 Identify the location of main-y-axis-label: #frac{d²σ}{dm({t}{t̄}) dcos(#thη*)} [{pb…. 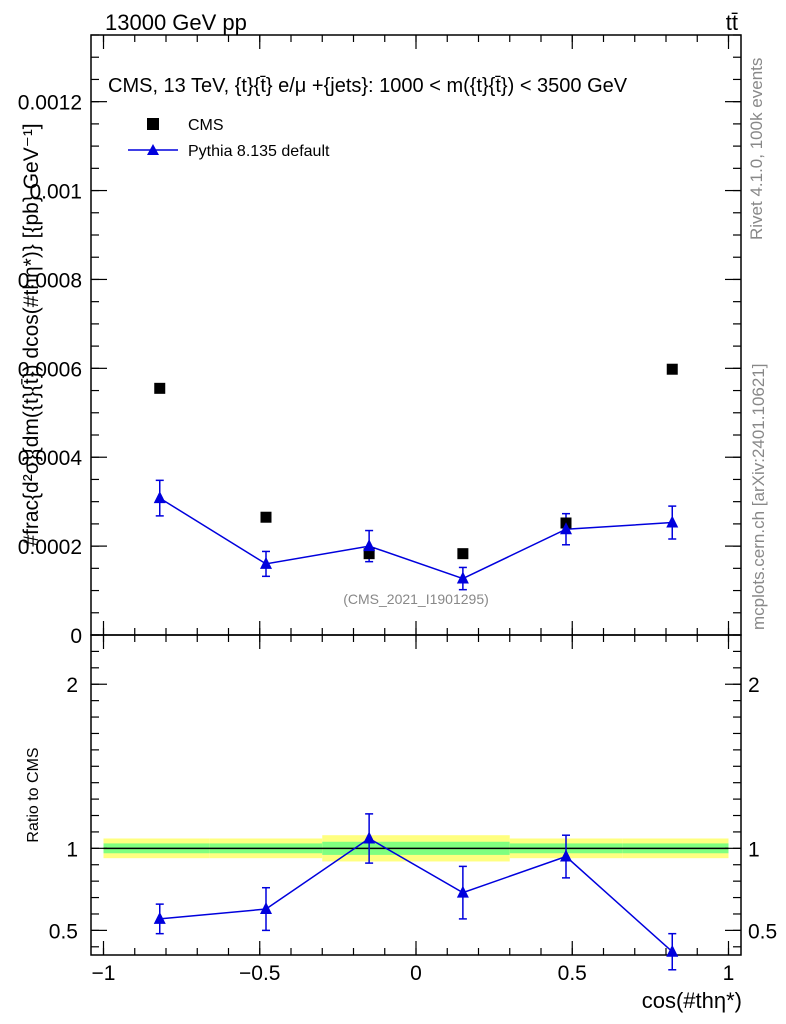
(31, 334).